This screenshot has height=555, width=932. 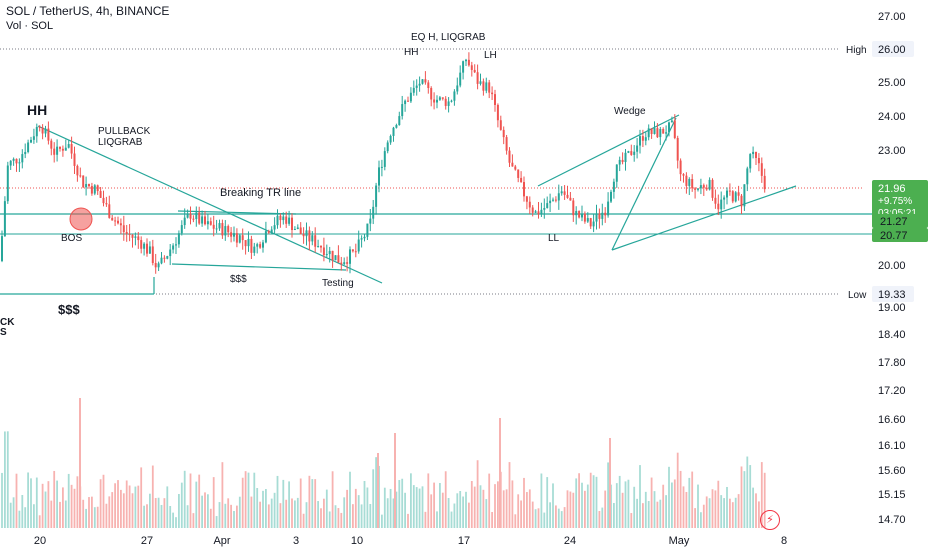 I want to click on last-price-value: 21.96, so click(x=892, y=189).